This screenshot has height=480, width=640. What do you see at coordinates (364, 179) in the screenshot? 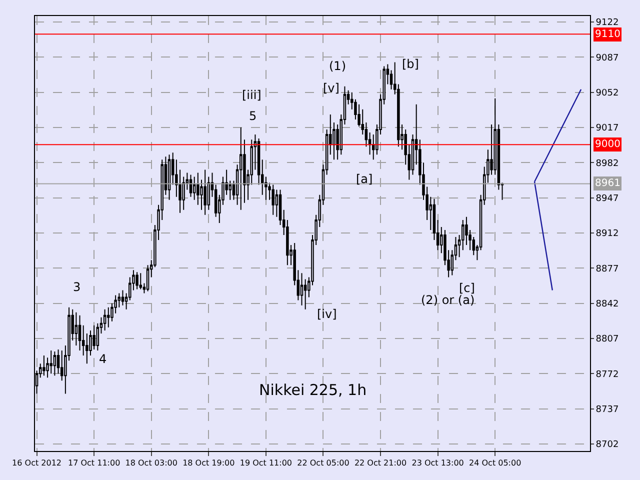
I see `annotation: [a]` at bounding box center [364, 179].